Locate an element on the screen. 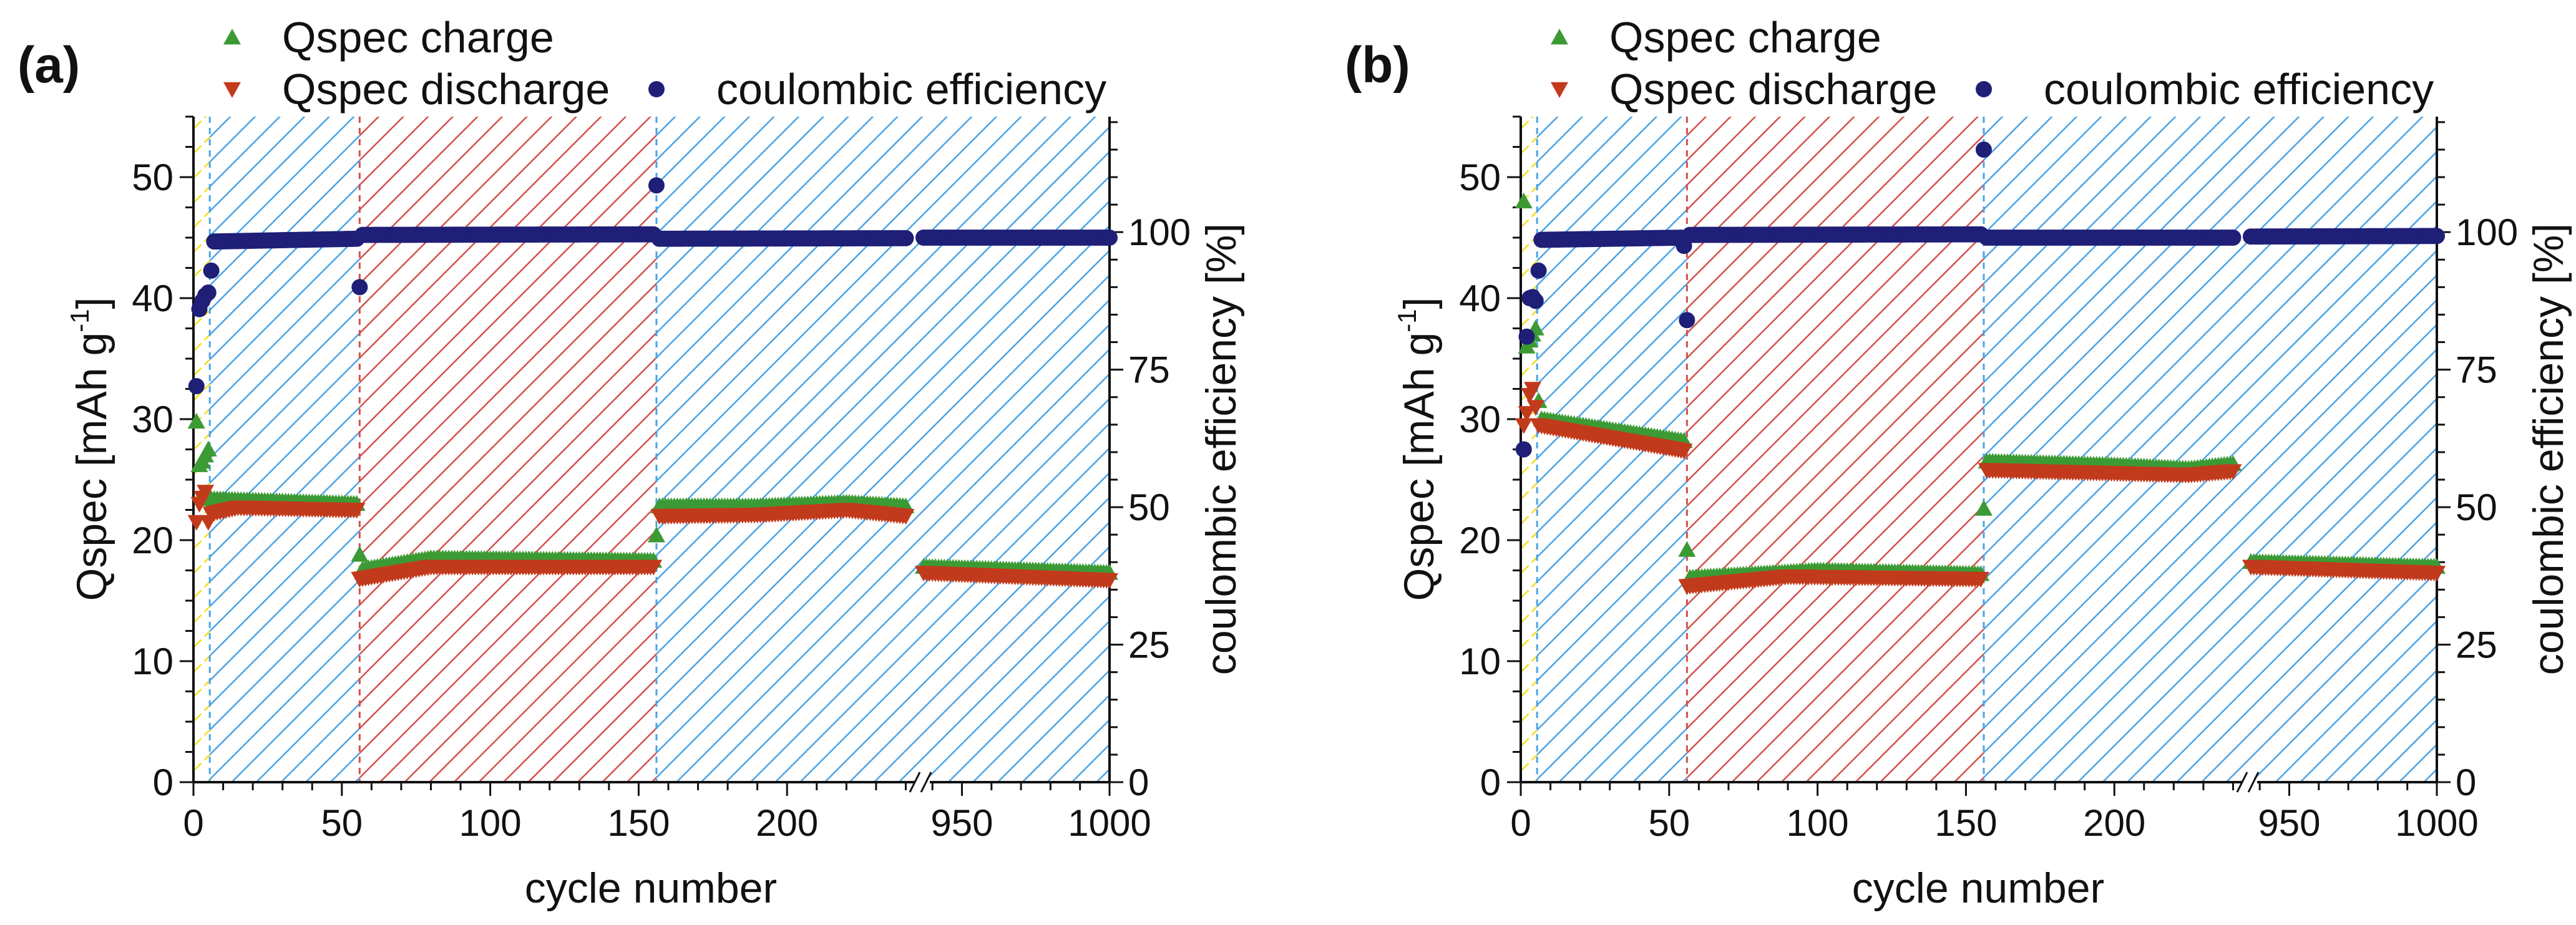 The width and height of the screenshot is (2576, 925). y2-tick-label: 50 is located at coordinates (2476, 508).